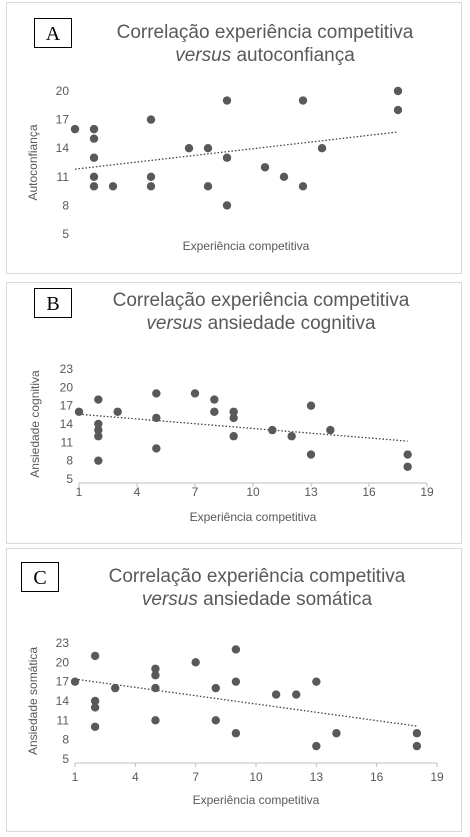 The width and height of the screenshot is (470, 837). What do you see at coordinates (63, 701) in the screenshot?
I see `chart-c-y-tick-label: 14` at bounding box center [63, 701].